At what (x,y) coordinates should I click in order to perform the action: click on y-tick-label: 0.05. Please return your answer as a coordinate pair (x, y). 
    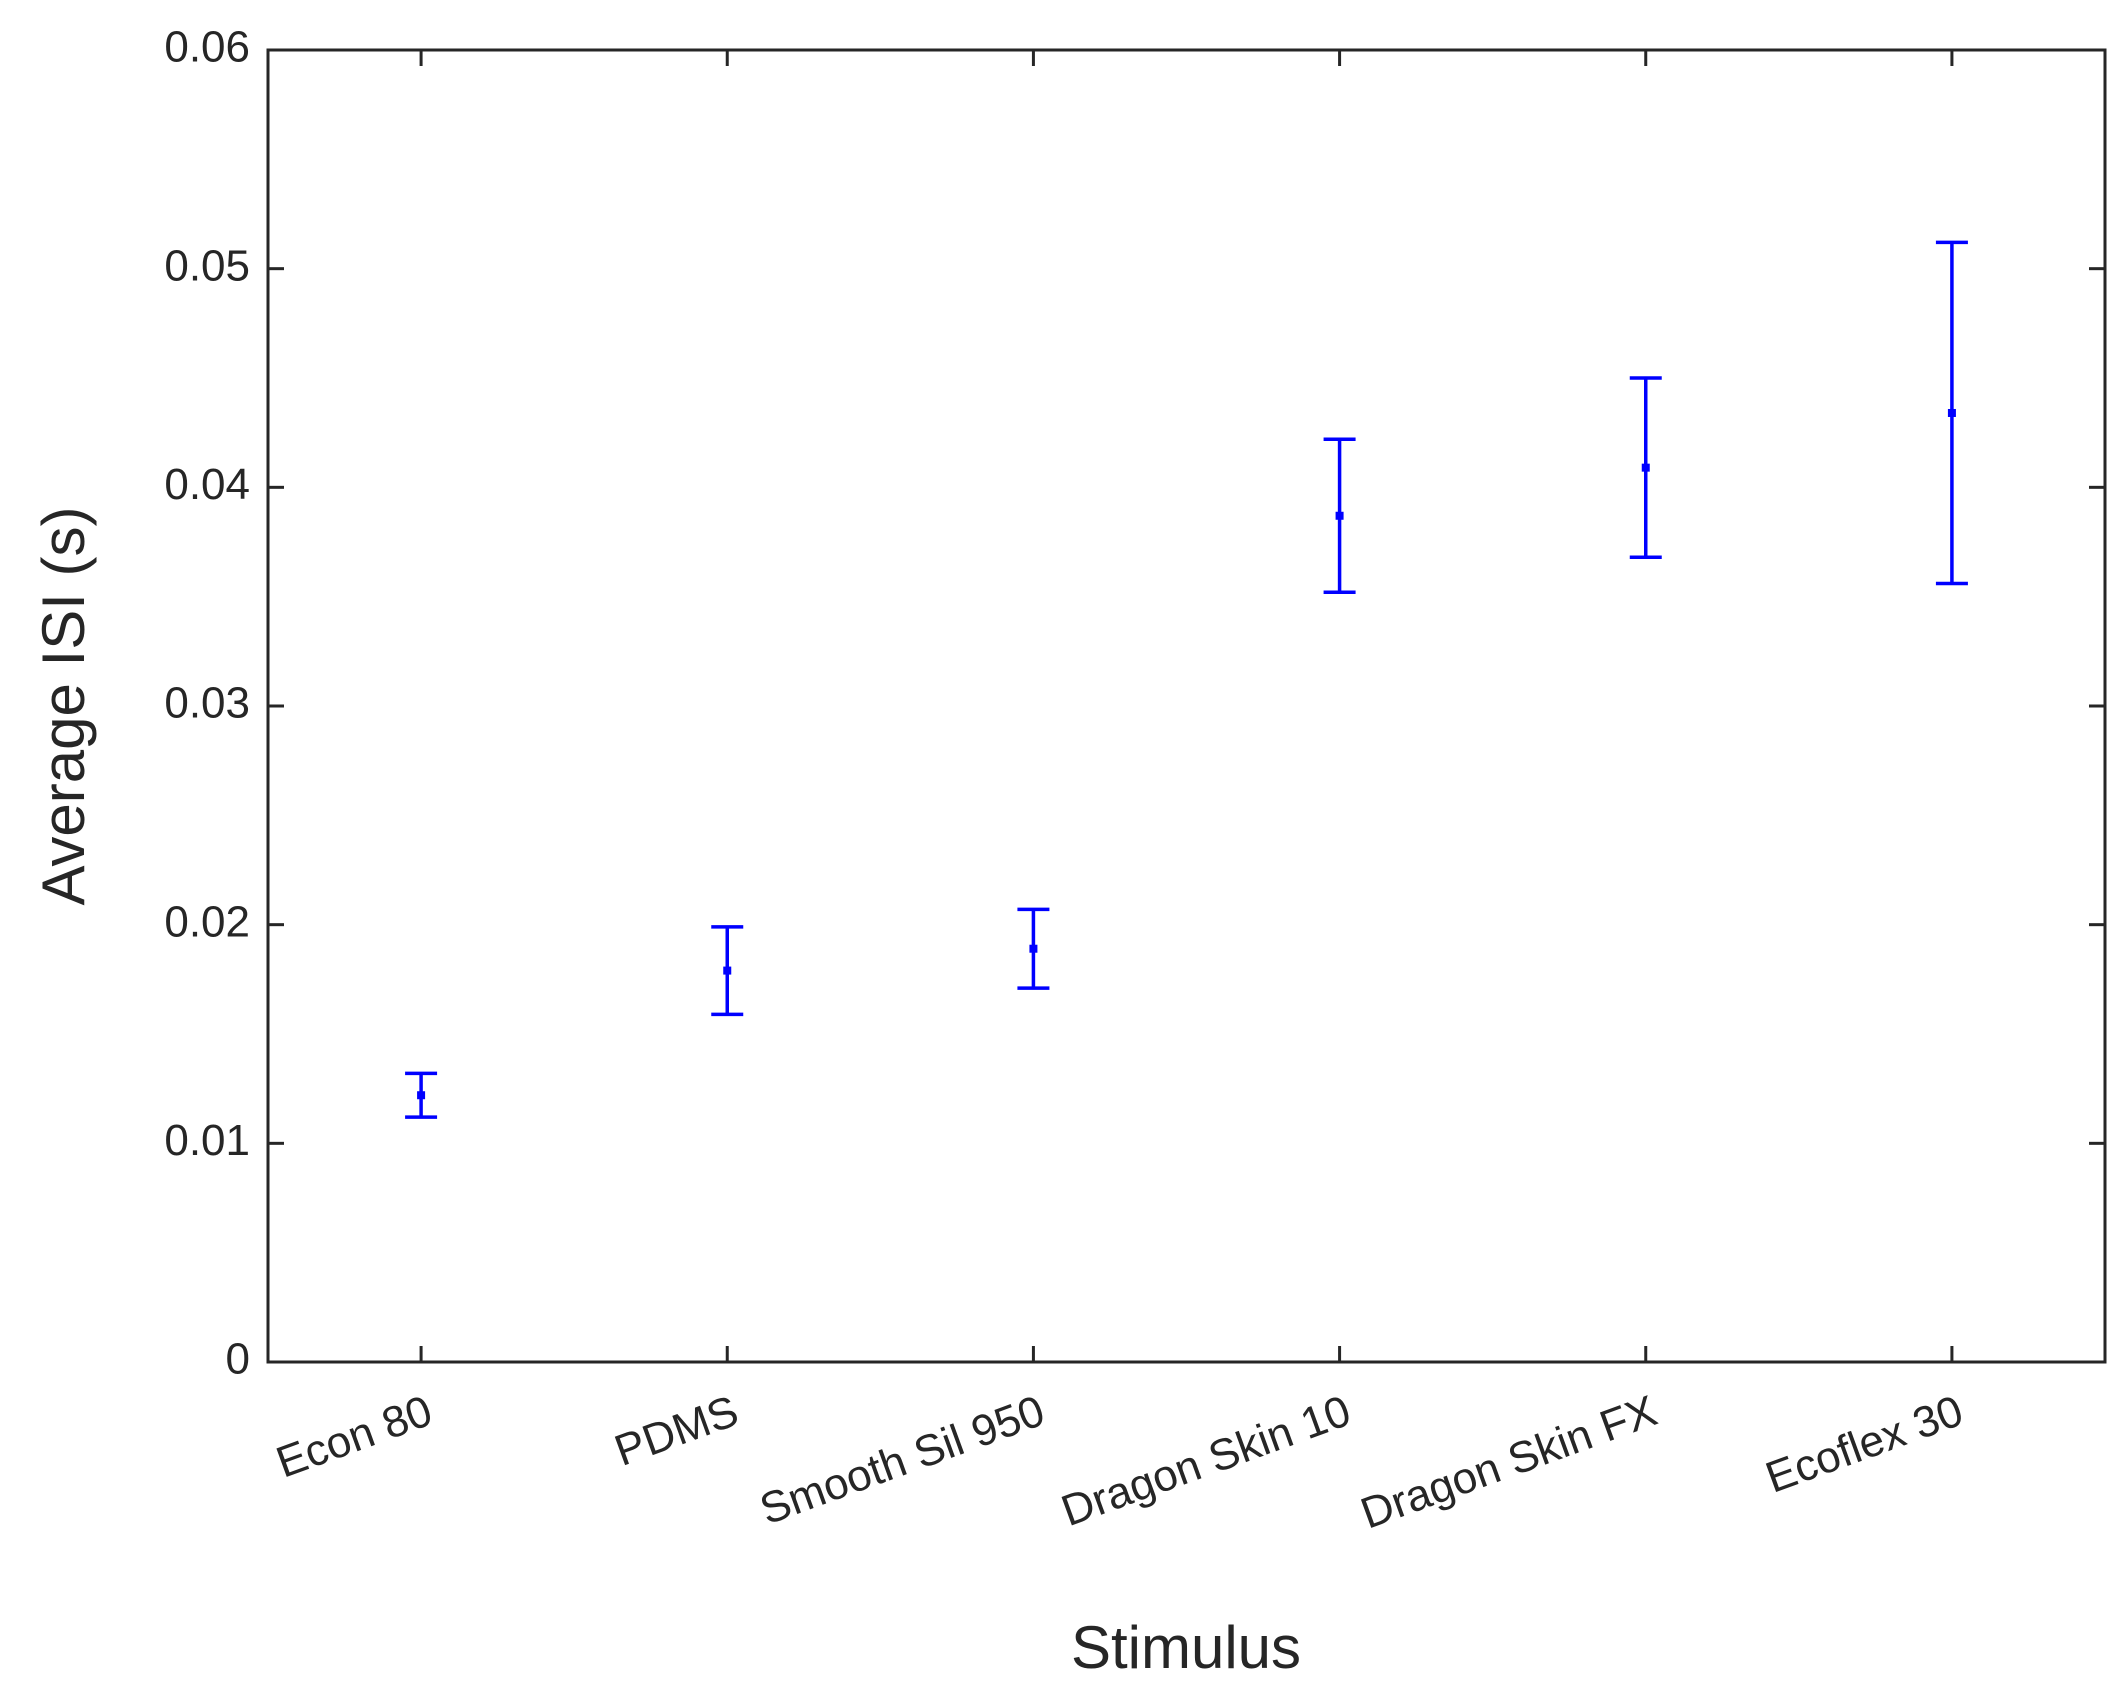
    Looking at the image, I should click on (207, 265).